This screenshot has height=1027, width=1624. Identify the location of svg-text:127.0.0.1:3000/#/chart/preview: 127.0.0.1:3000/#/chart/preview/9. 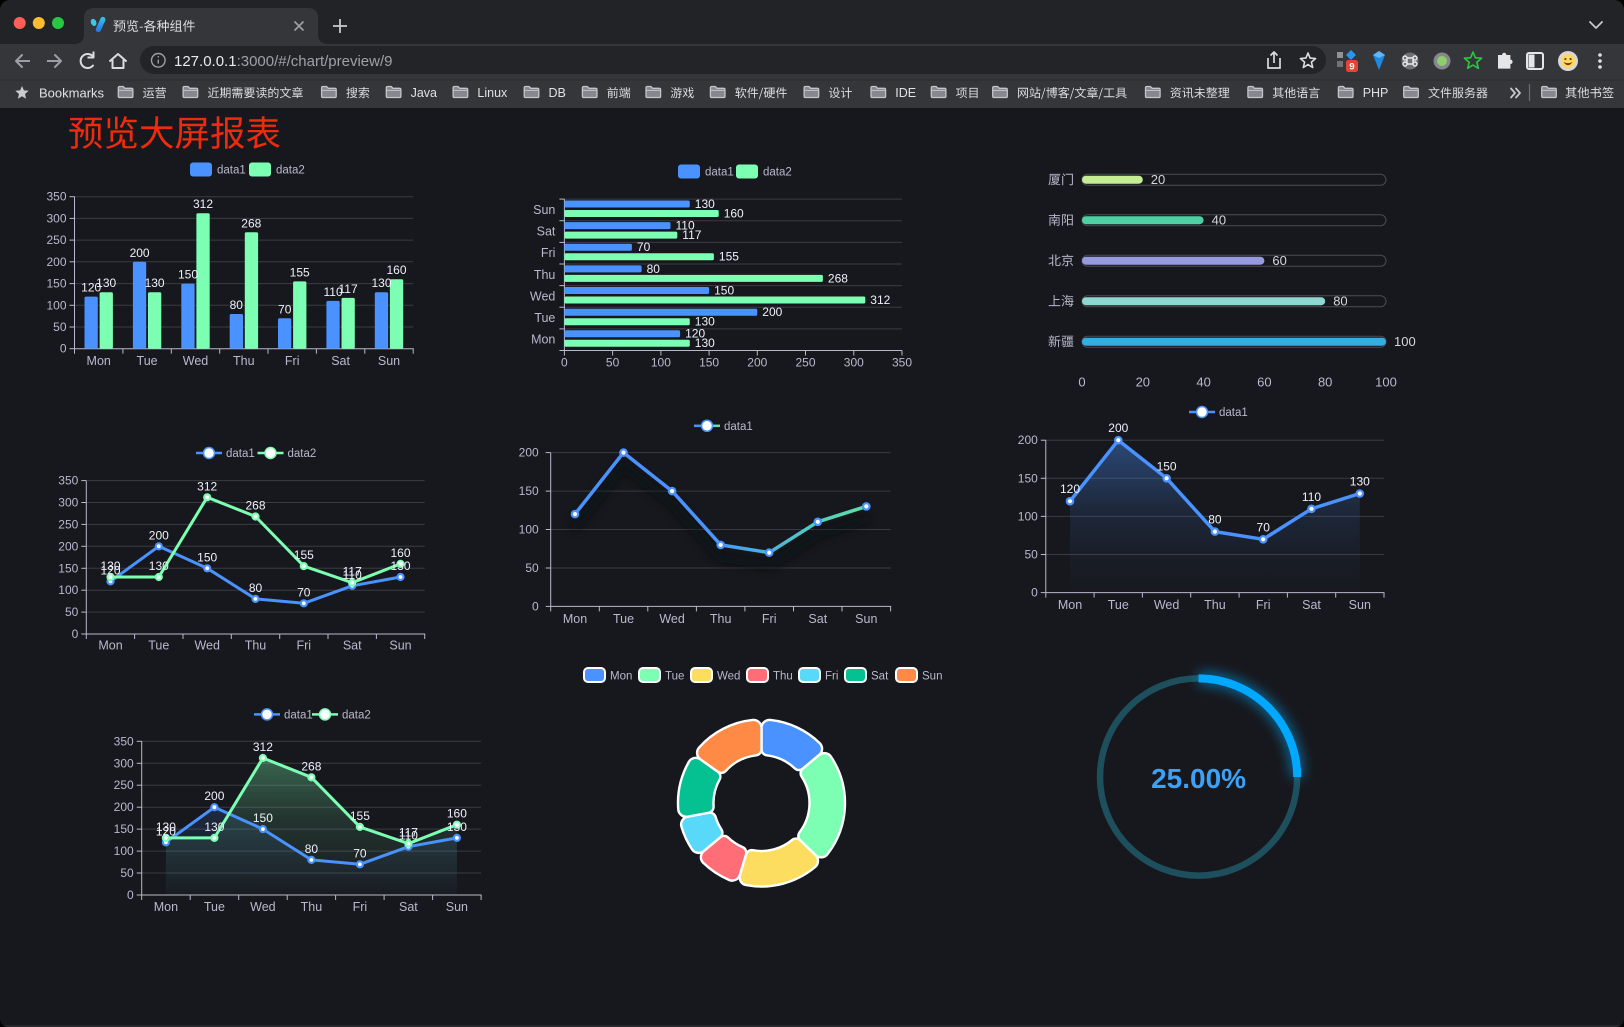
(283, 61).